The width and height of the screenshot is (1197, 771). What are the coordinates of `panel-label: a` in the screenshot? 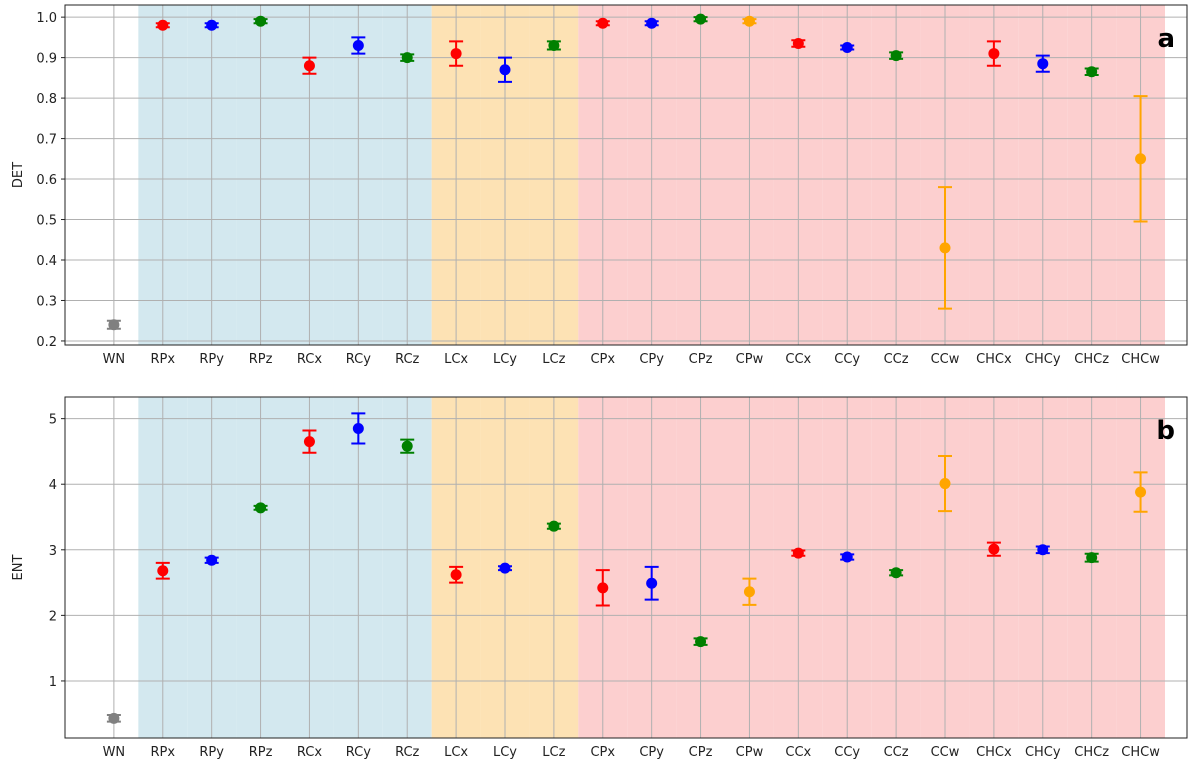 It's located at (1166, 39).